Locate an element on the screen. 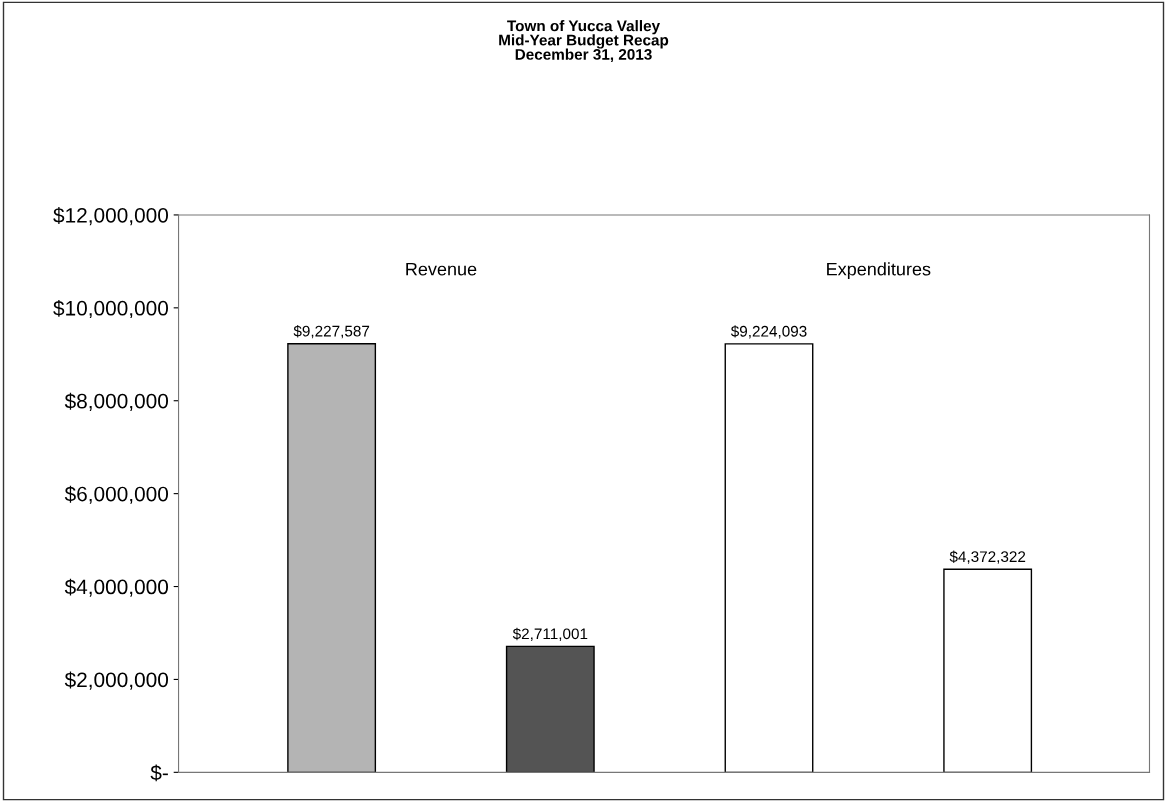 This screenshot has height=802, width=1167. y-tick-label: $12,000,000 is located at coordinates (111, 216).